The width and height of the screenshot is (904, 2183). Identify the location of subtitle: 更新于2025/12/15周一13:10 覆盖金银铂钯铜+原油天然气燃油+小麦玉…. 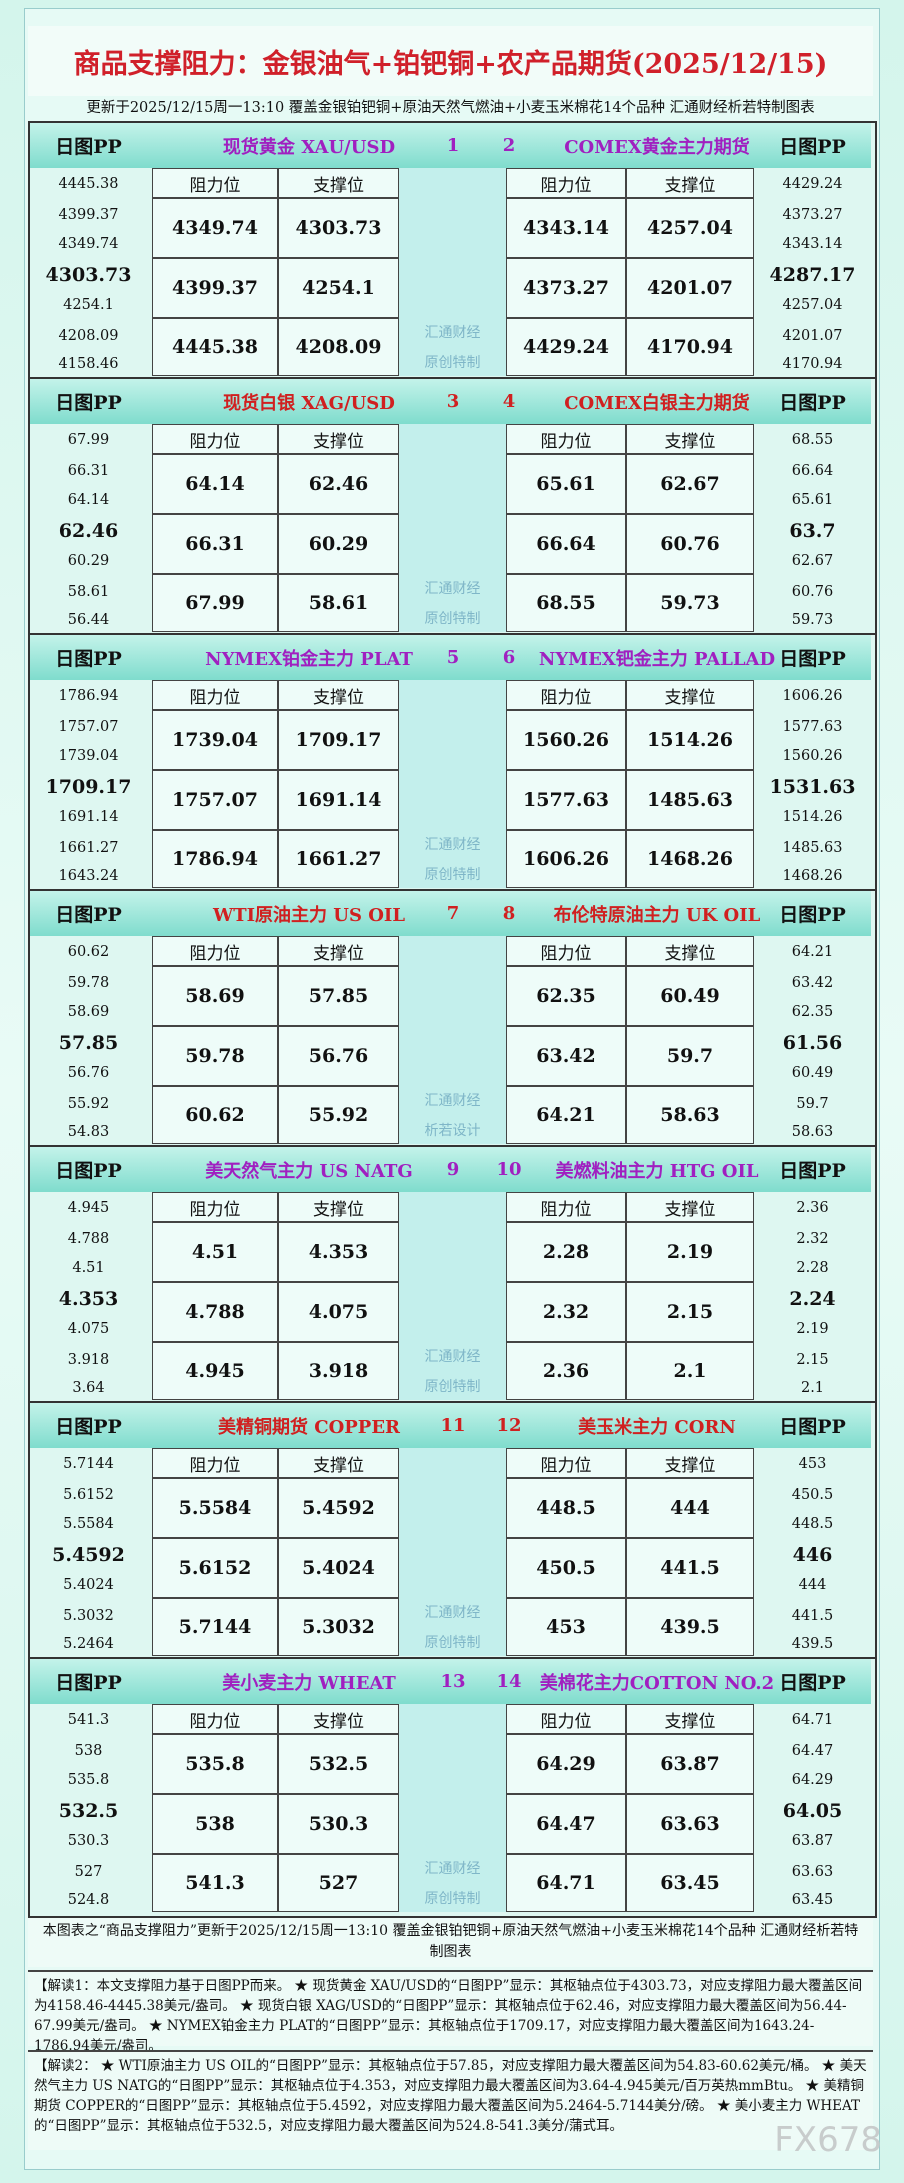
(450, 108).